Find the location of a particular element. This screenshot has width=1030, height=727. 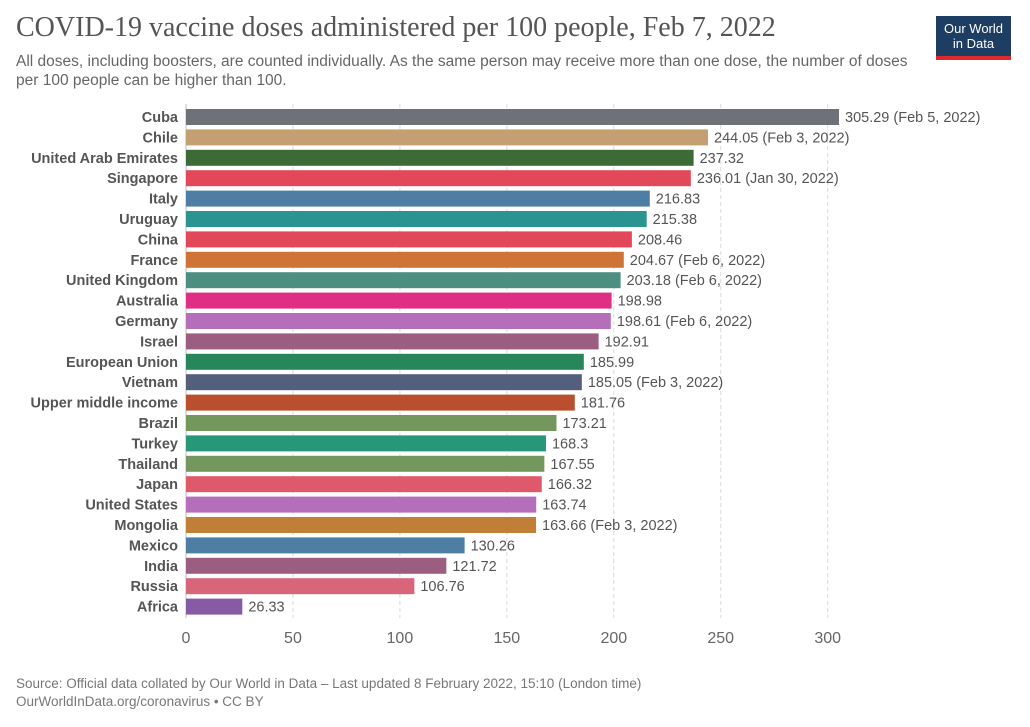

x-tick-label: 0 is located at coordinates (186, 638).